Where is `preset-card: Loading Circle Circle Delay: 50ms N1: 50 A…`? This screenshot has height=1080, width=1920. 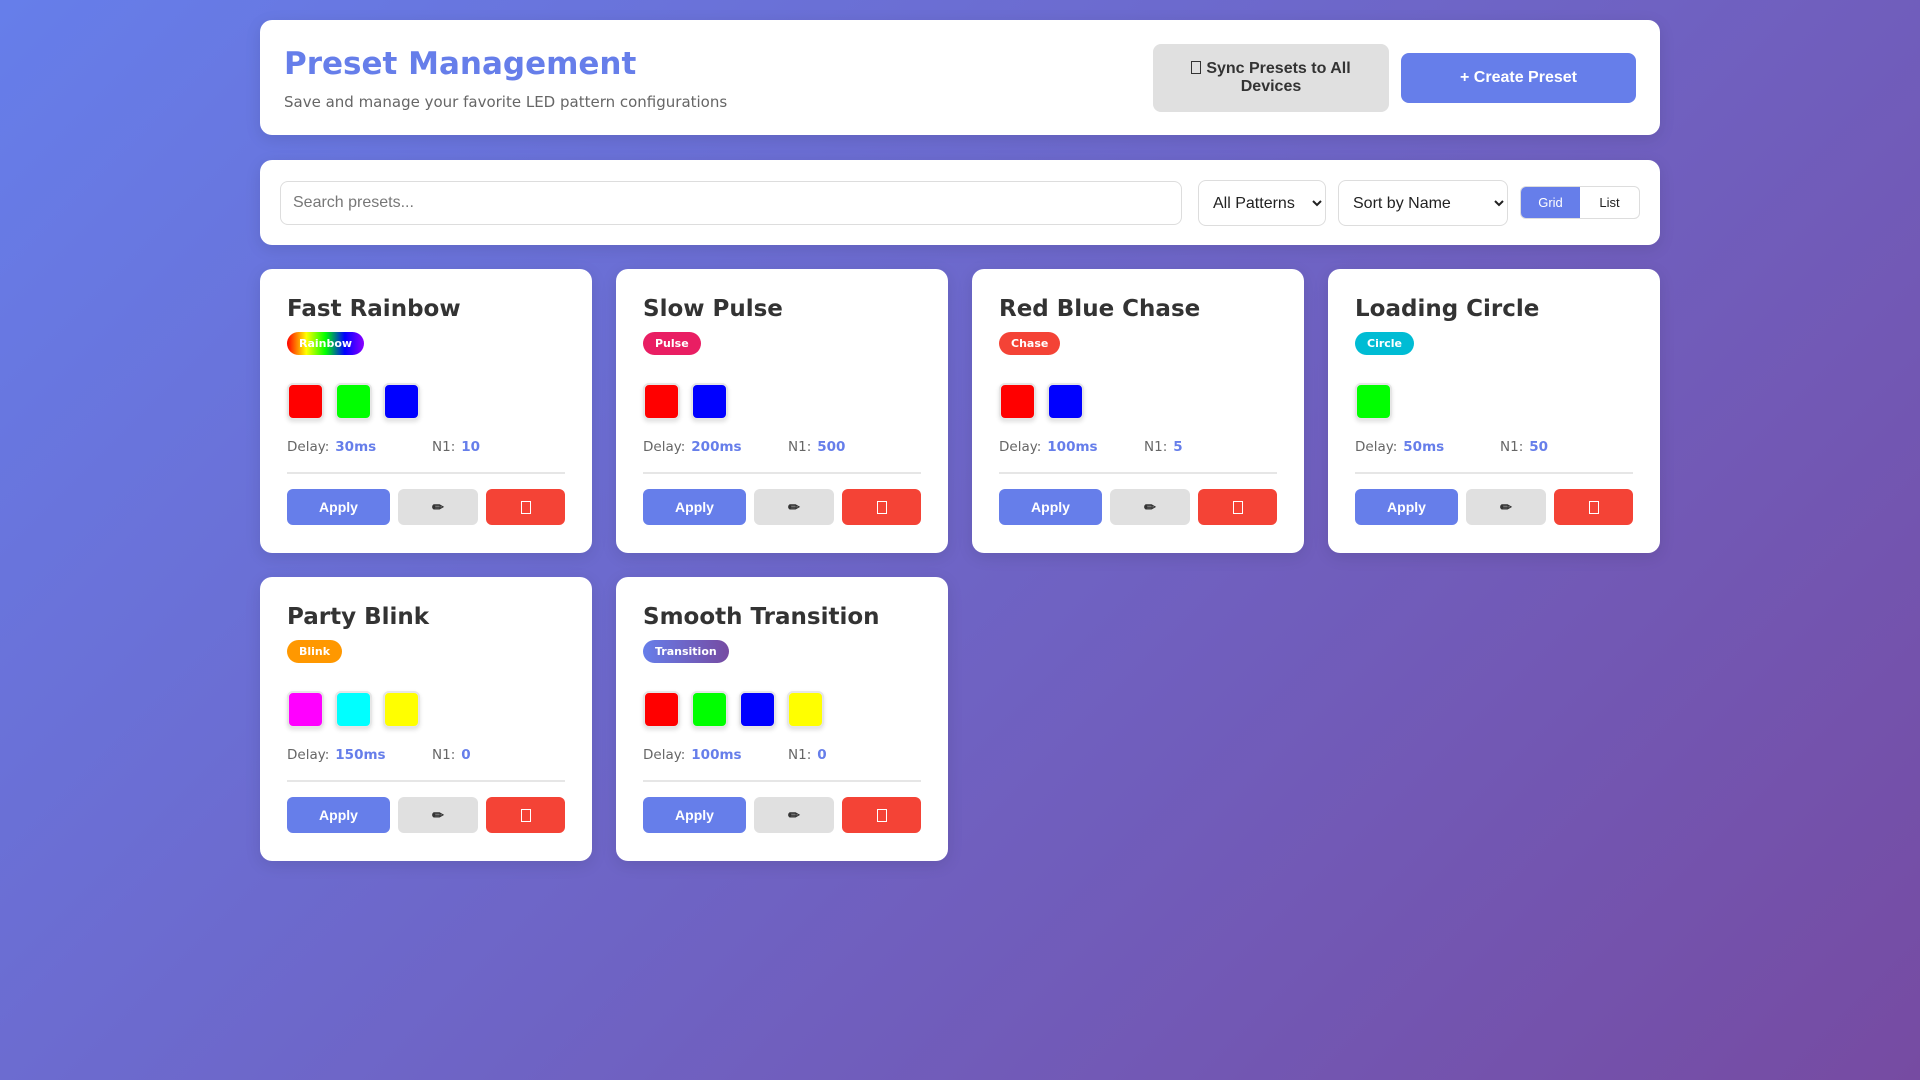
preset-card: Loading Circle Circle Delay: 50ms N1: 50 A… is located at coordinates (1494, 411).